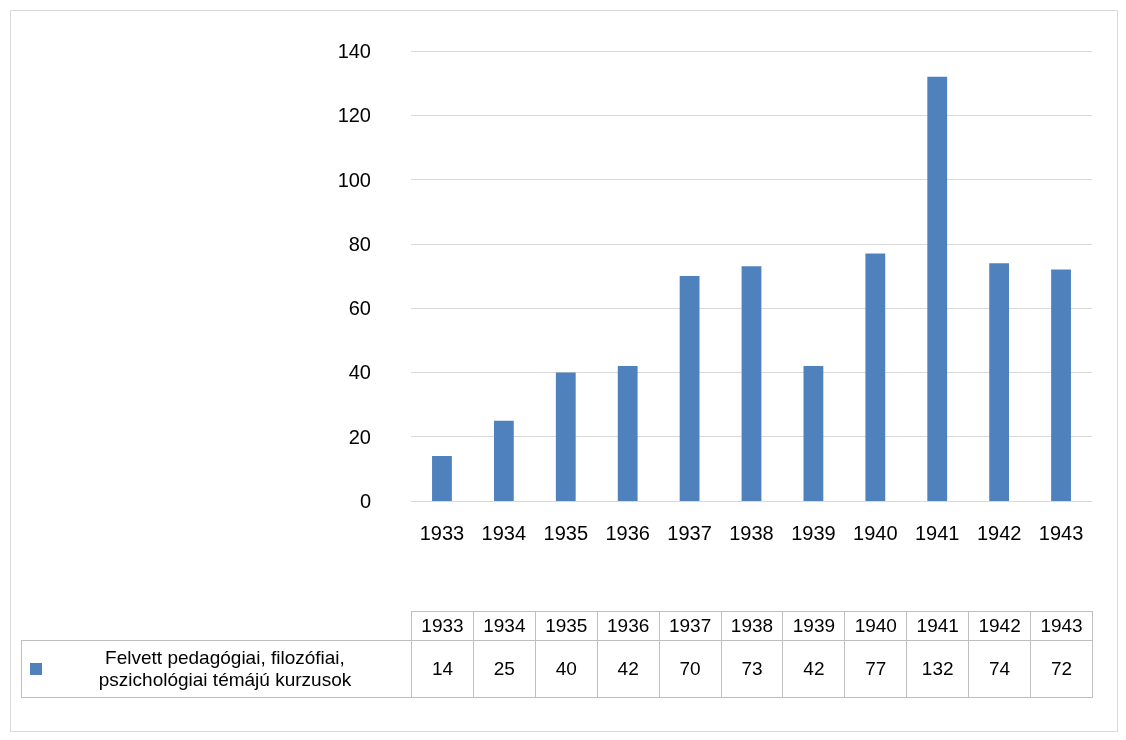  What do you see at coordinates (1061, 669) in the screenshot?
I see `data-label: 72` at bounding box center [1061, 669].